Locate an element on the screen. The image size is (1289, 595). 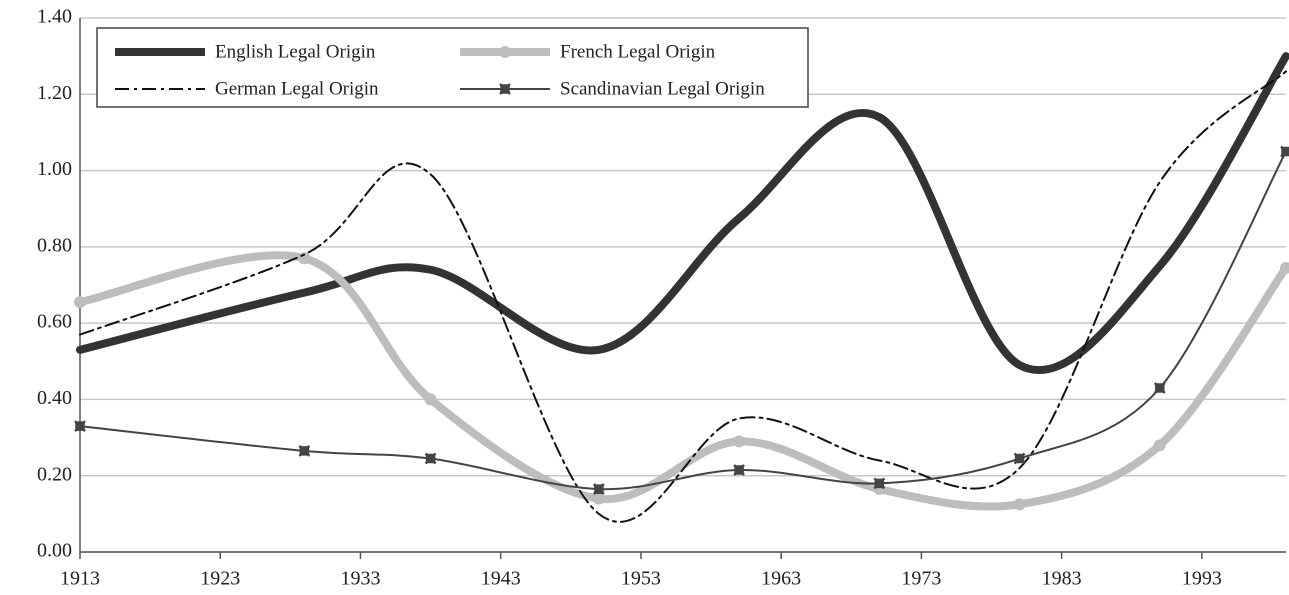
x-tick-label: 1963 is located at coordinates (781, 579).